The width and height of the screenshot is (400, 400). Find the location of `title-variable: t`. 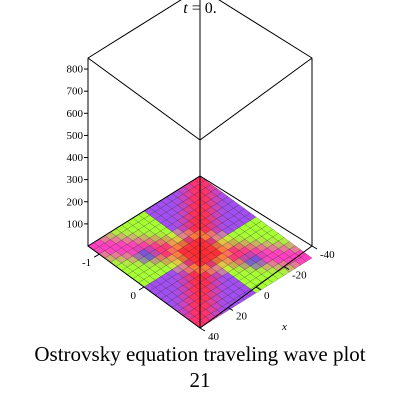

title-variable: t is located at coordinates (185, 8).